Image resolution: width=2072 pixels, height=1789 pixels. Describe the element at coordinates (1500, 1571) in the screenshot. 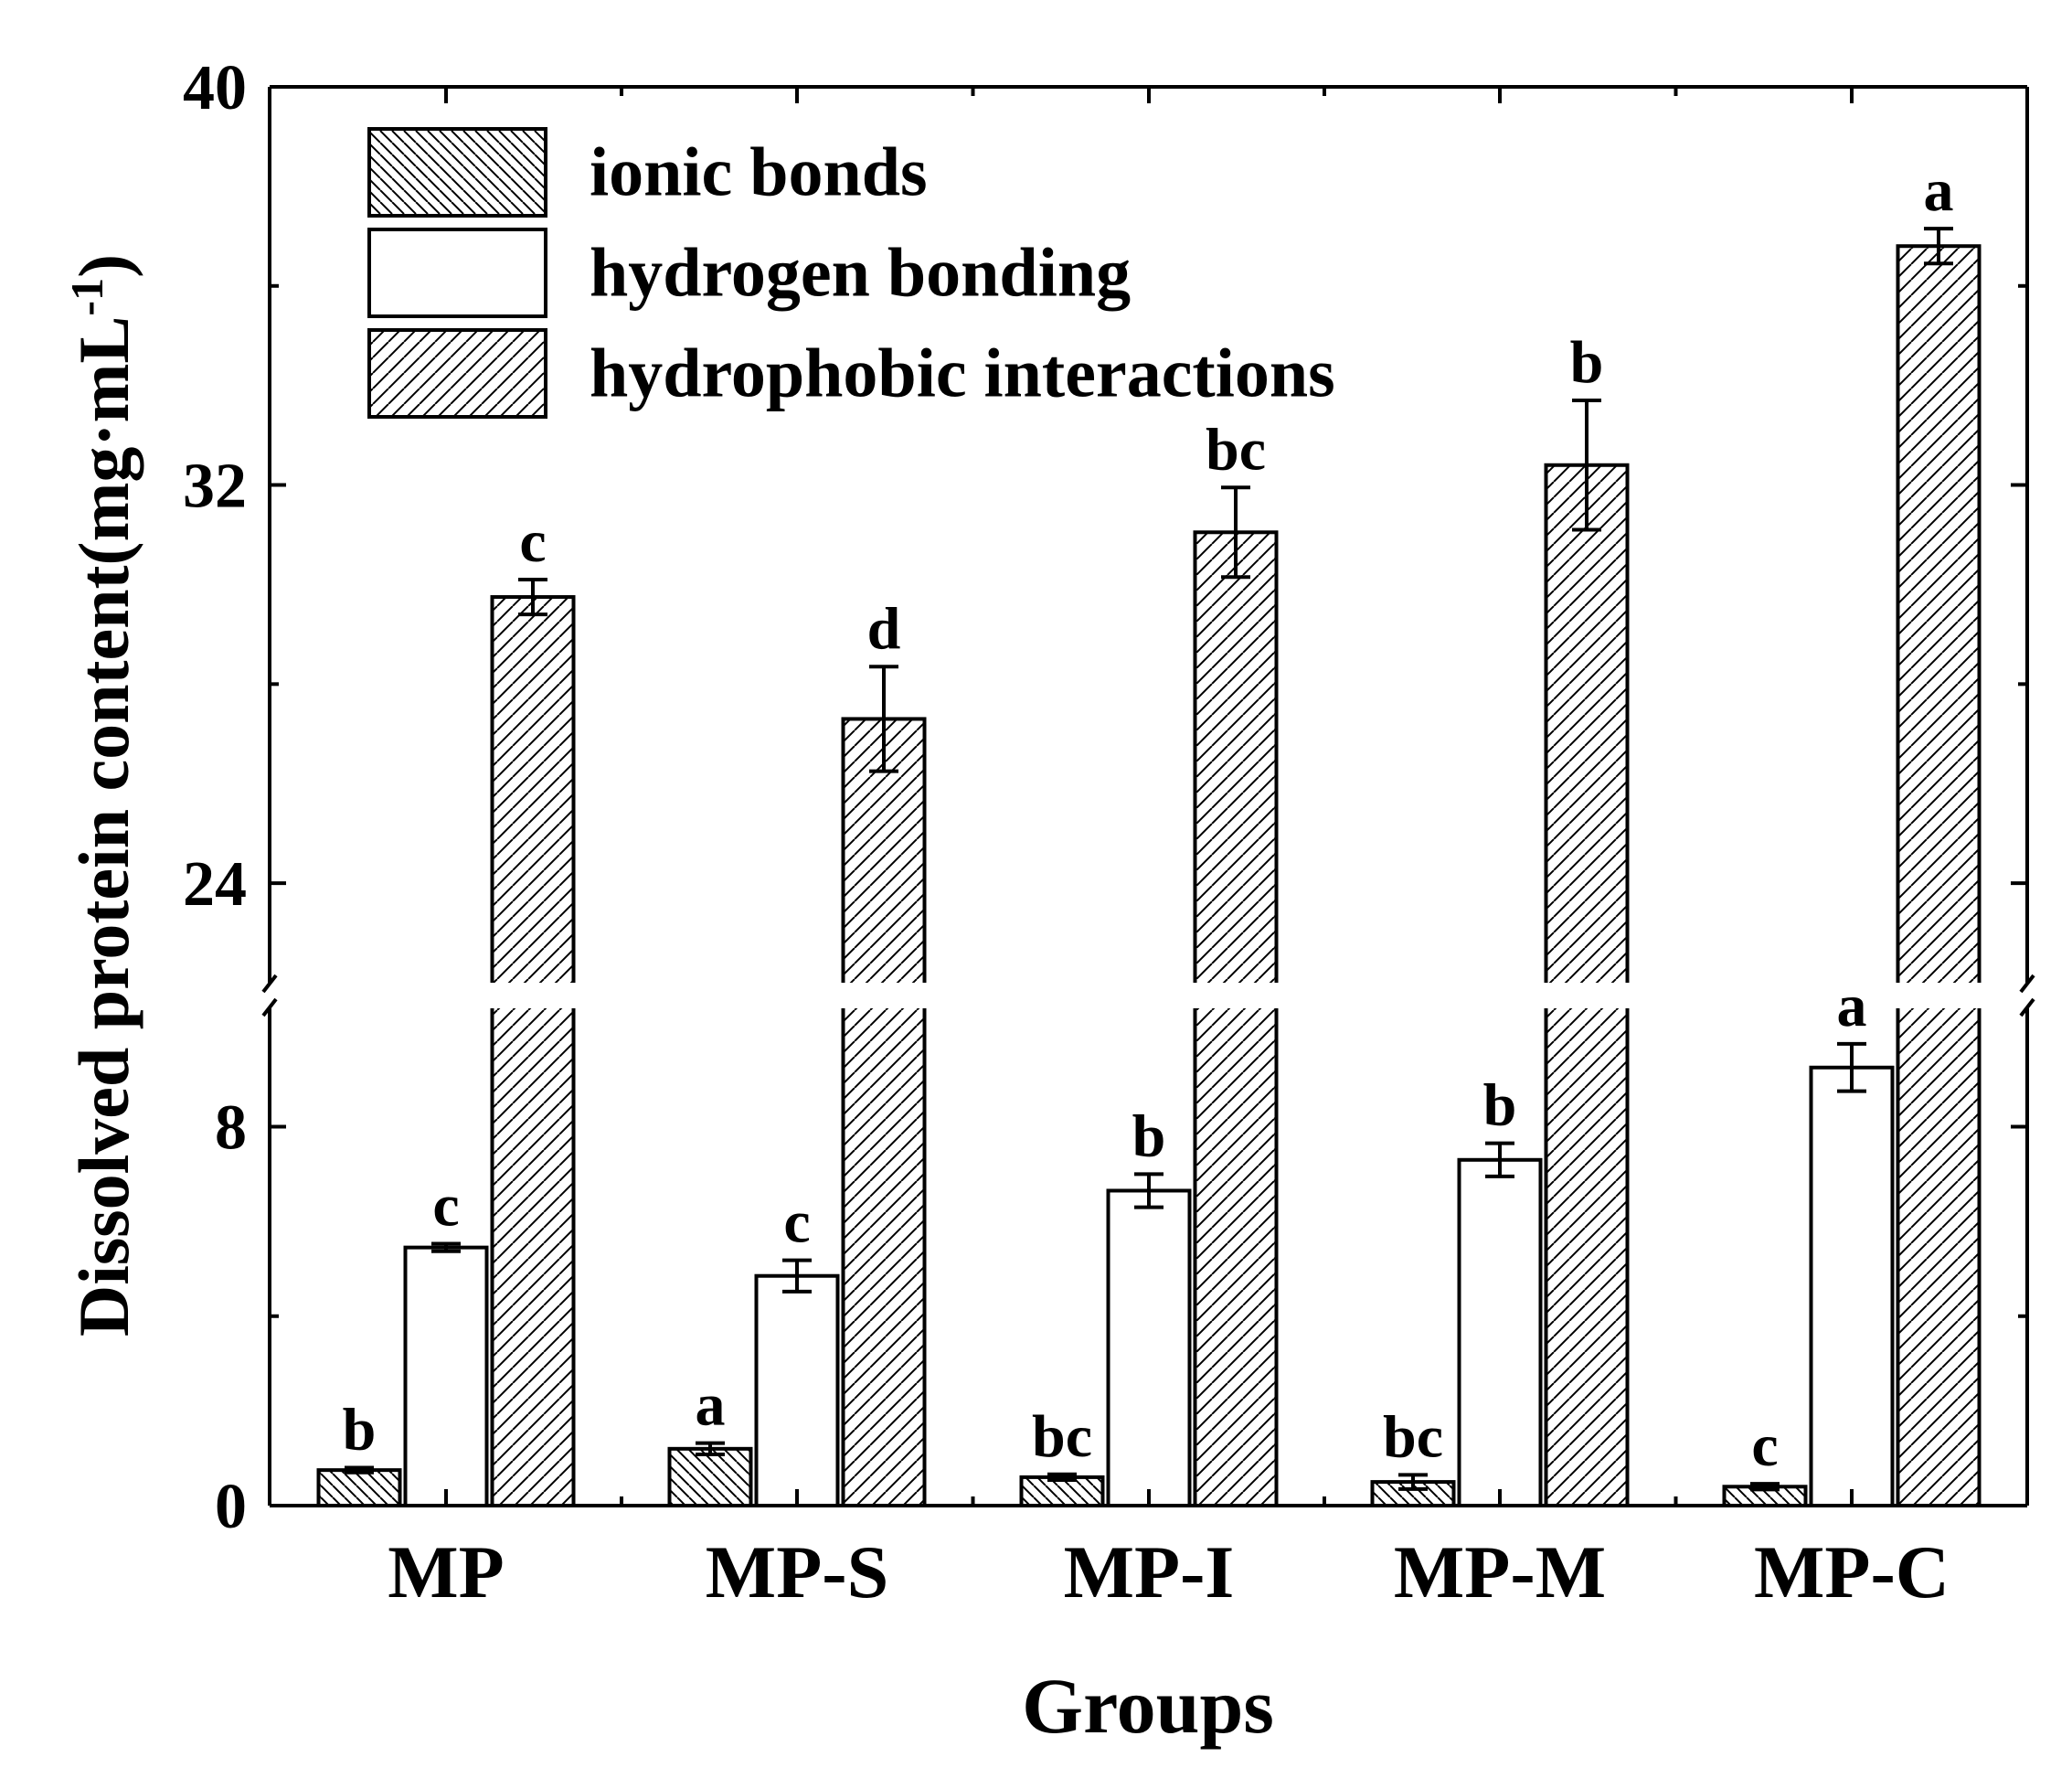

I see `x-tick-label: MP-M` at that location.